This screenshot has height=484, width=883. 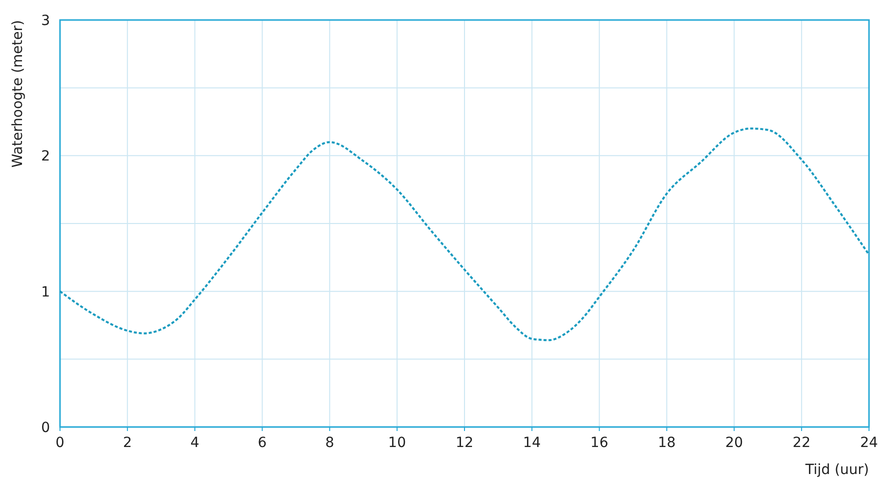 What do you see at coordinates (869, 443) in the screenshot?
I see `x-tick-label: 24` at bounding box center [869, 443].